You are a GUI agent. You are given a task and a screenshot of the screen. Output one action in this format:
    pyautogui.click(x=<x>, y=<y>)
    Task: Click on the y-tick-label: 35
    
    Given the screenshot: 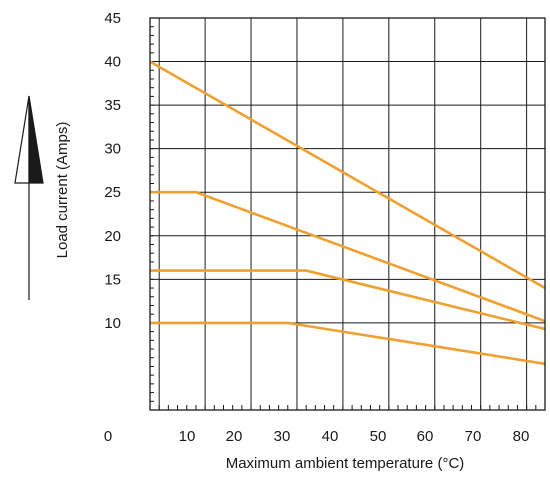 What is the action you would take?
    pyautogui.click(x=112, y=105)
    